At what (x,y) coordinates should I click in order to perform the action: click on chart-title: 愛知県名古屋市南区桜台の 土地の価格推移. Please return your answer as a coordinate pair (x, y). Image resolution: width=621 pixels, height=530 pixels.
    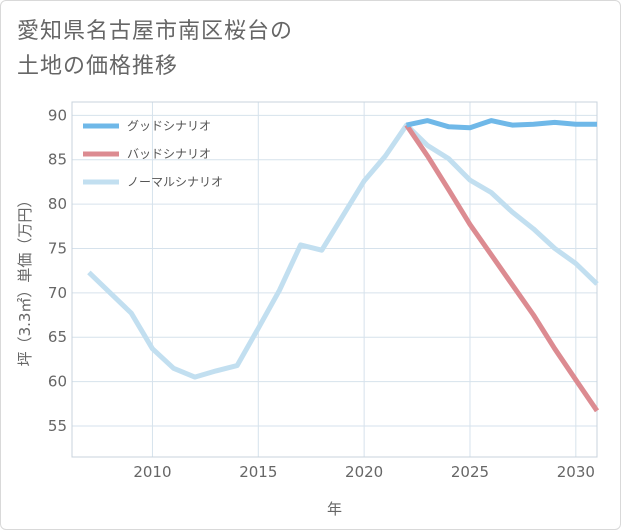
    Looking at the image, I should click on (155, 49).